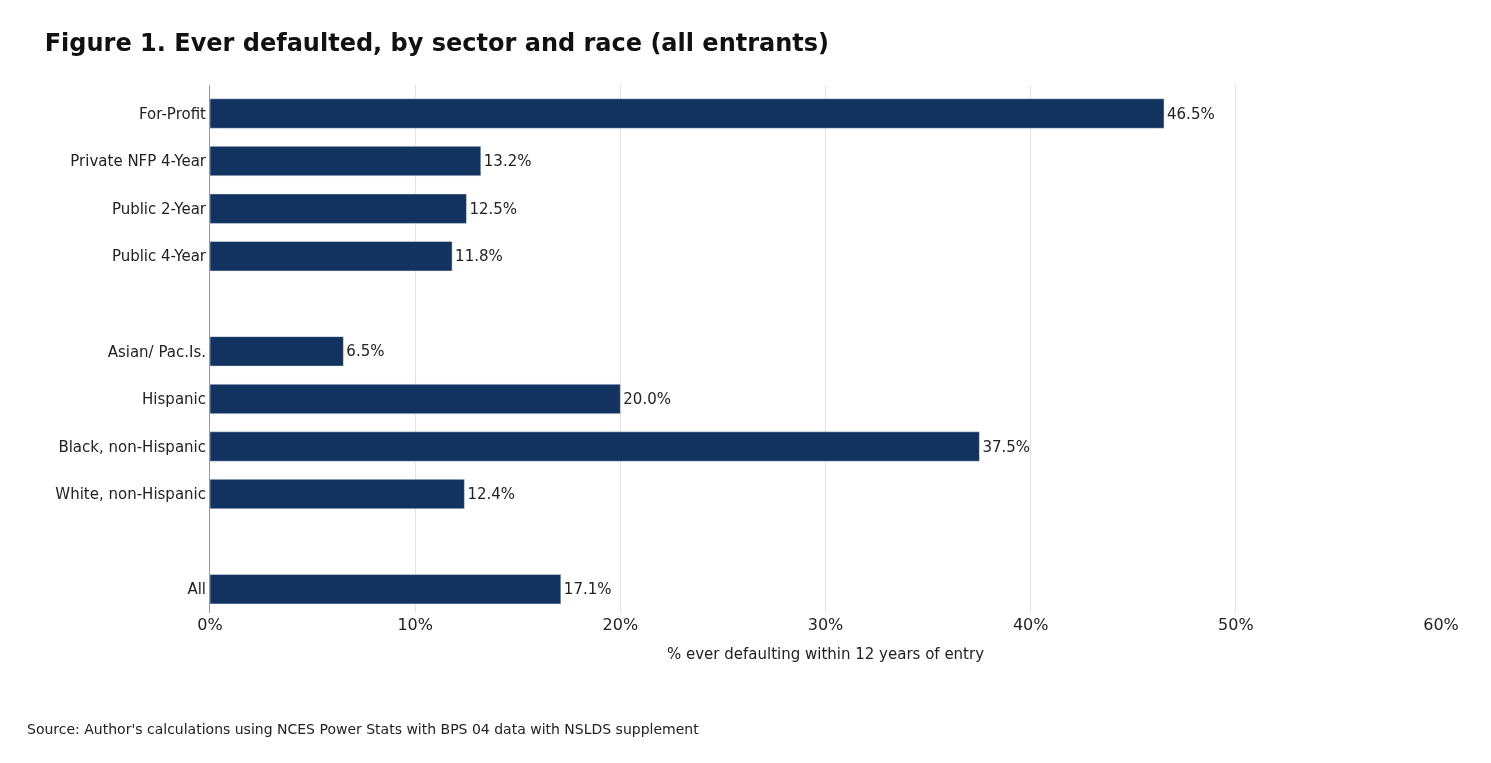 The image size is (1491, 763). I want to click on x-tick-label: 20%, so click(620, 624).